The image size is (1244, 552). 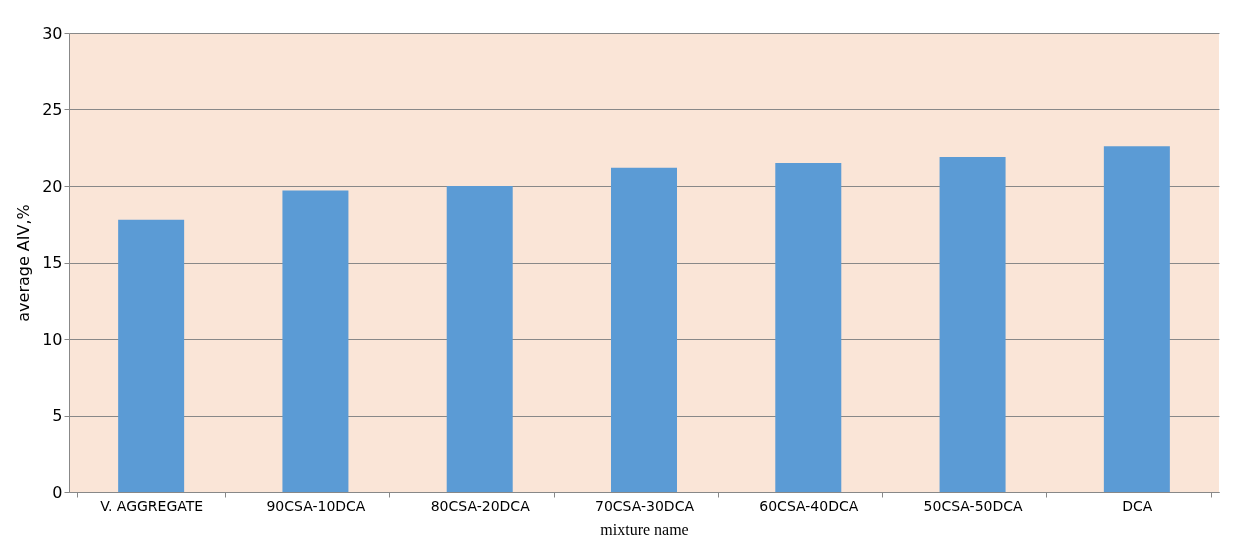 What do you see at coordinates (52, 109) in the screenshot?
I see `y-tick-label: 25` at bounding box center [52, 109].